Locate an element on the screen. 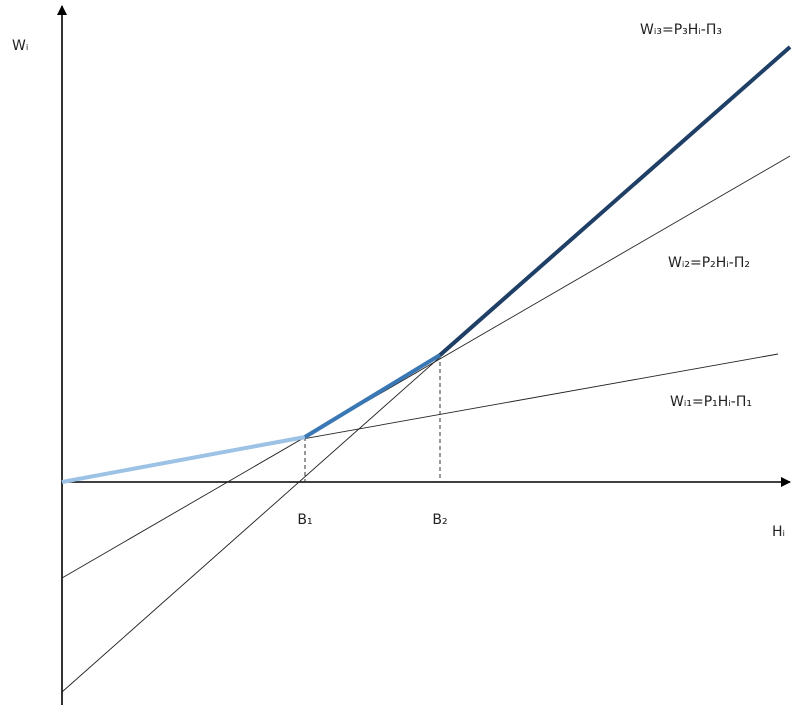  b2-label: B₂ is located at coordinates (439, 520).